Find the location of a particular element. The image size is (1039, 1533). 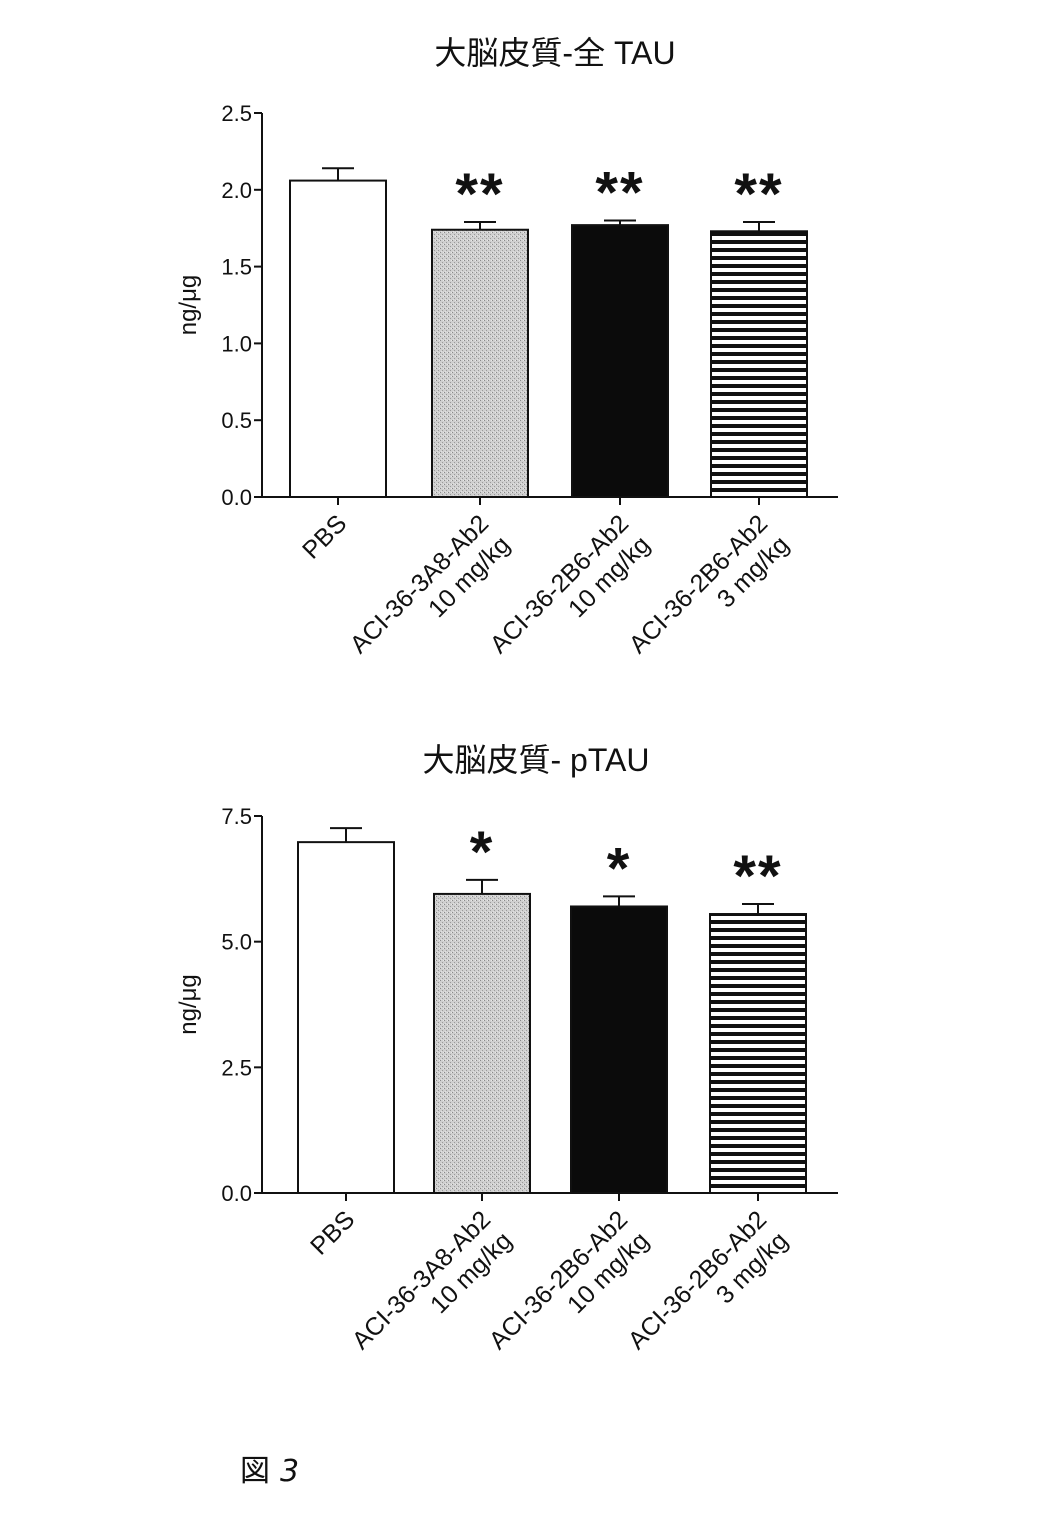

figure-label-number: 3 is located at coordinates (289, 1471).